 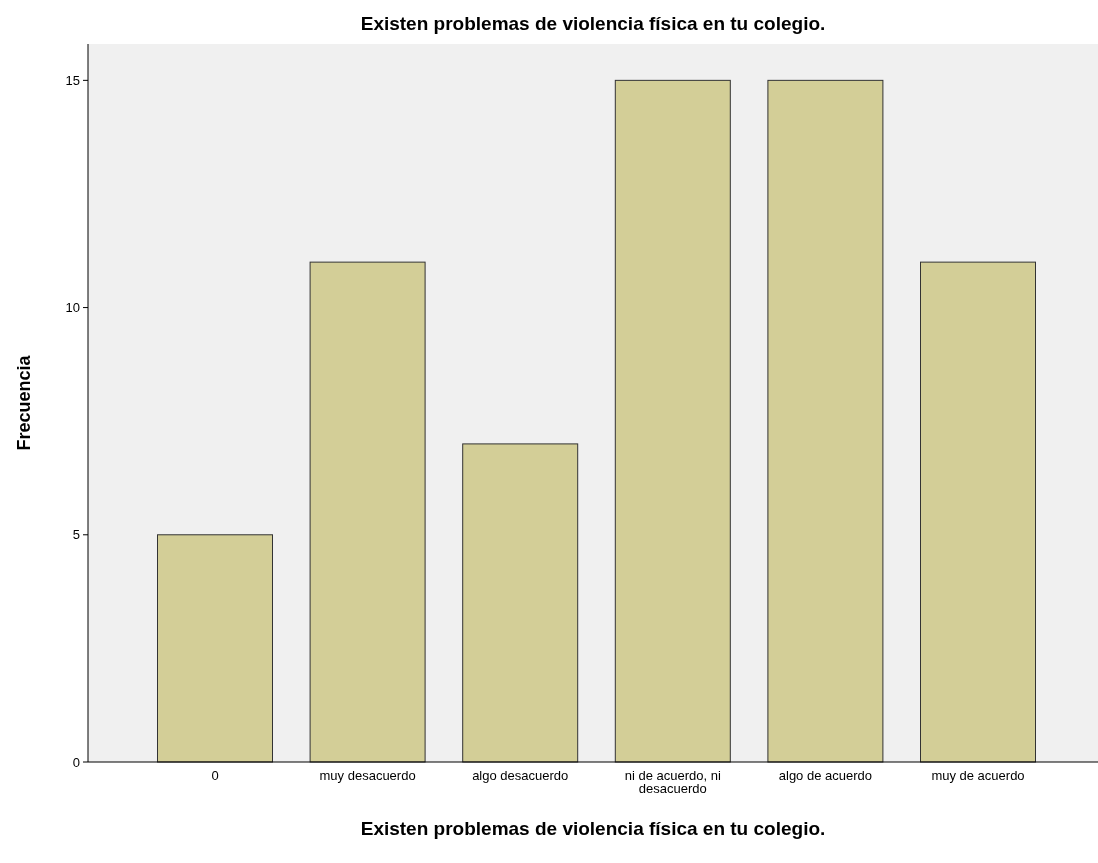 I want to click on x-tick-label: algo de acuerdo, so click(x=825, y=775).